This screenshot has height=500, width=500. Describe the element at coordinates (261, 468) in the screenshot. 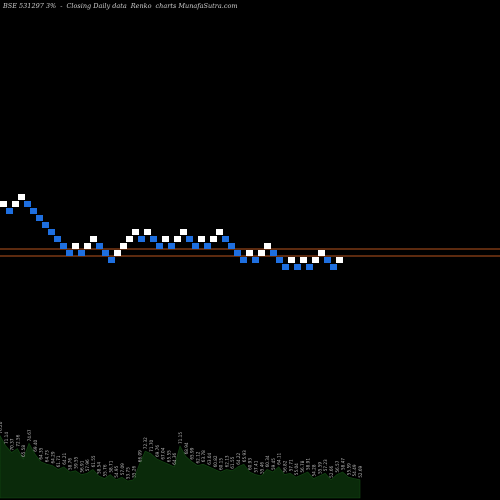

I see `volume-label-46: 55.46` at that location.